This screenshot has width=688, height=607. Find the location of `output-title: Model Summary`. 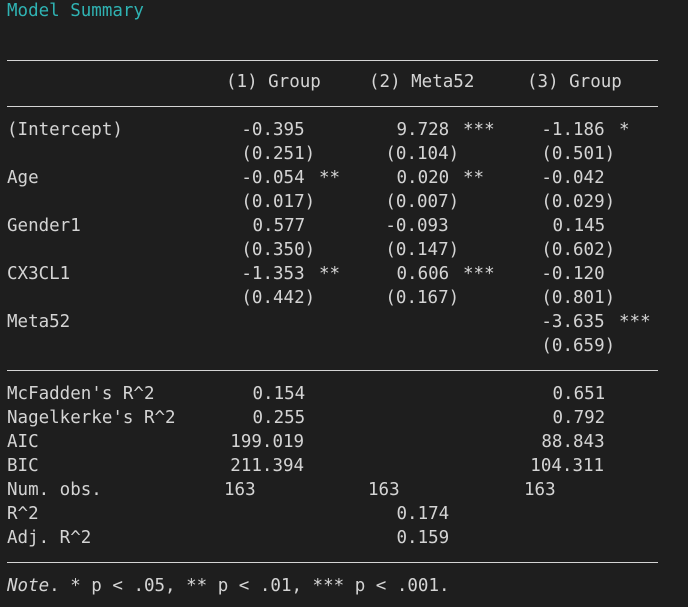

output-title: Model Summary is located at coordinates (75, 11).